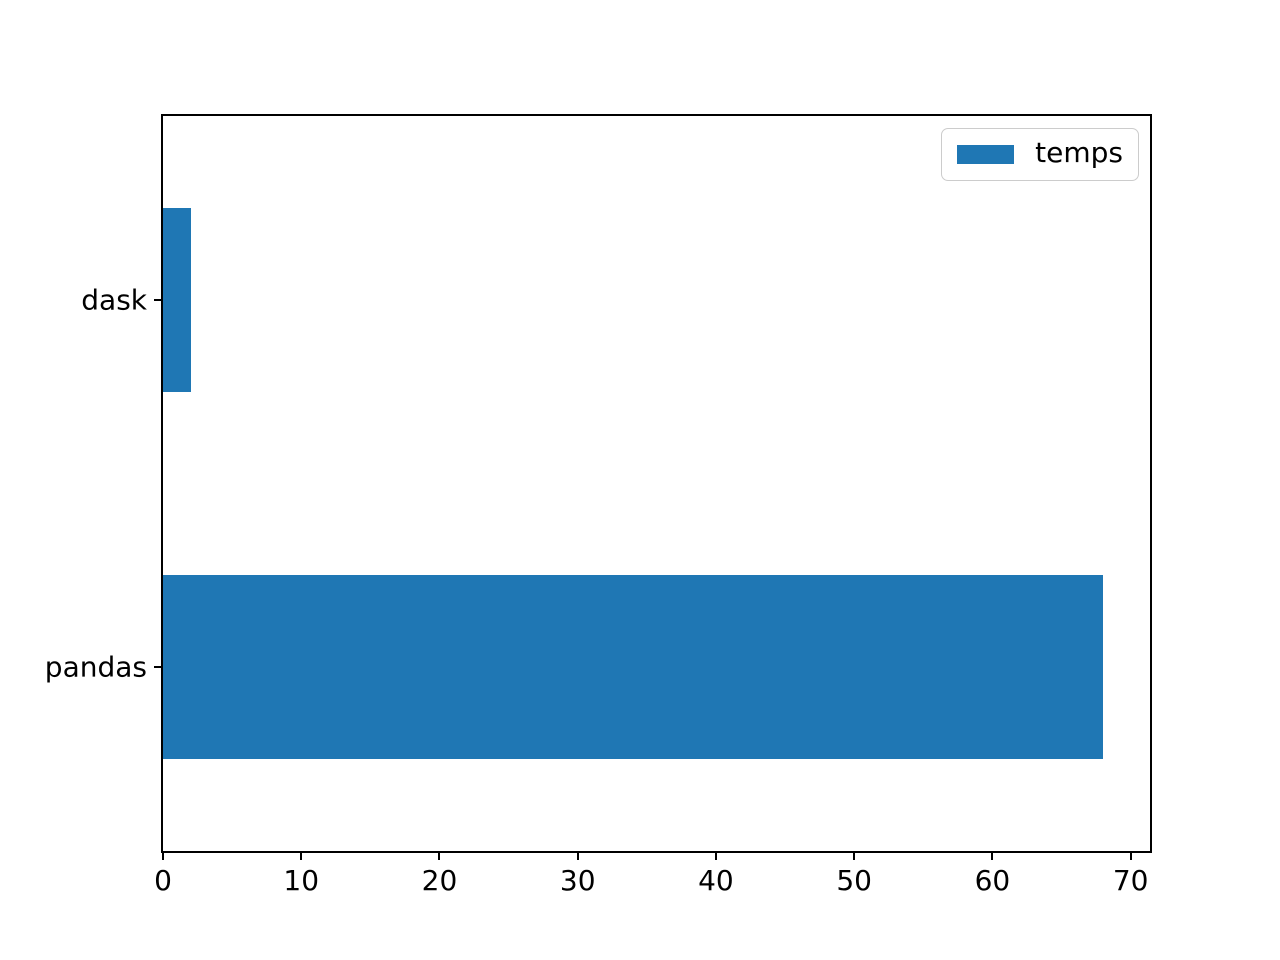  Describe the element at coordinates (1130, 880) in the screenshot. I see `x-tick-label-70: 70` at that location.